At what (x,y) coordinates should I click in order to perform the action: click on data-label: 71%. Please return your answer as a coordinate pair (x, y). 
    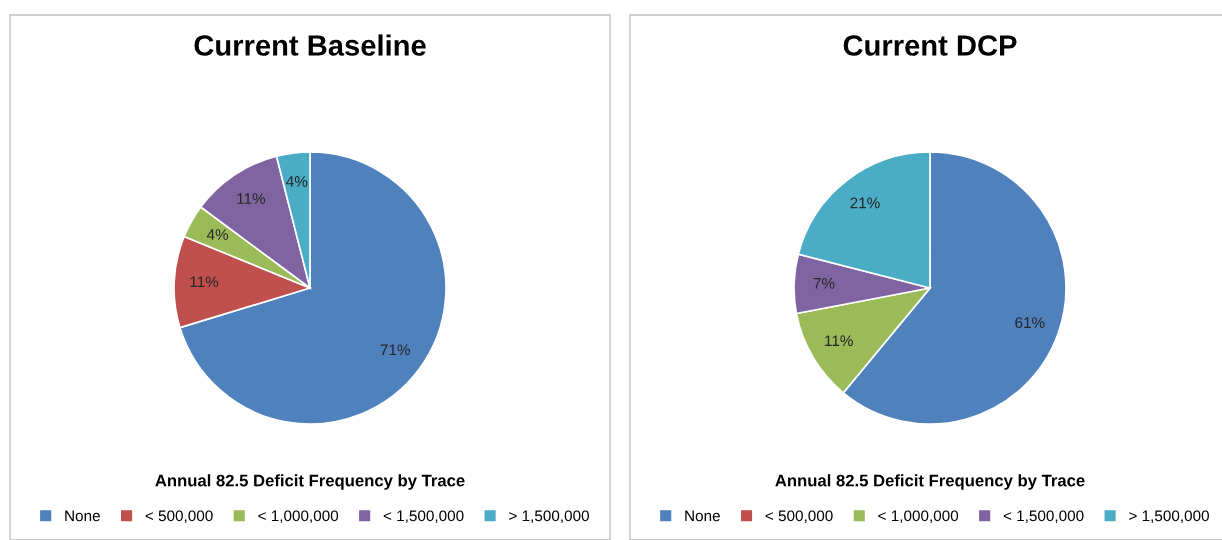
    Looking at the image, I should click on (395, 350).